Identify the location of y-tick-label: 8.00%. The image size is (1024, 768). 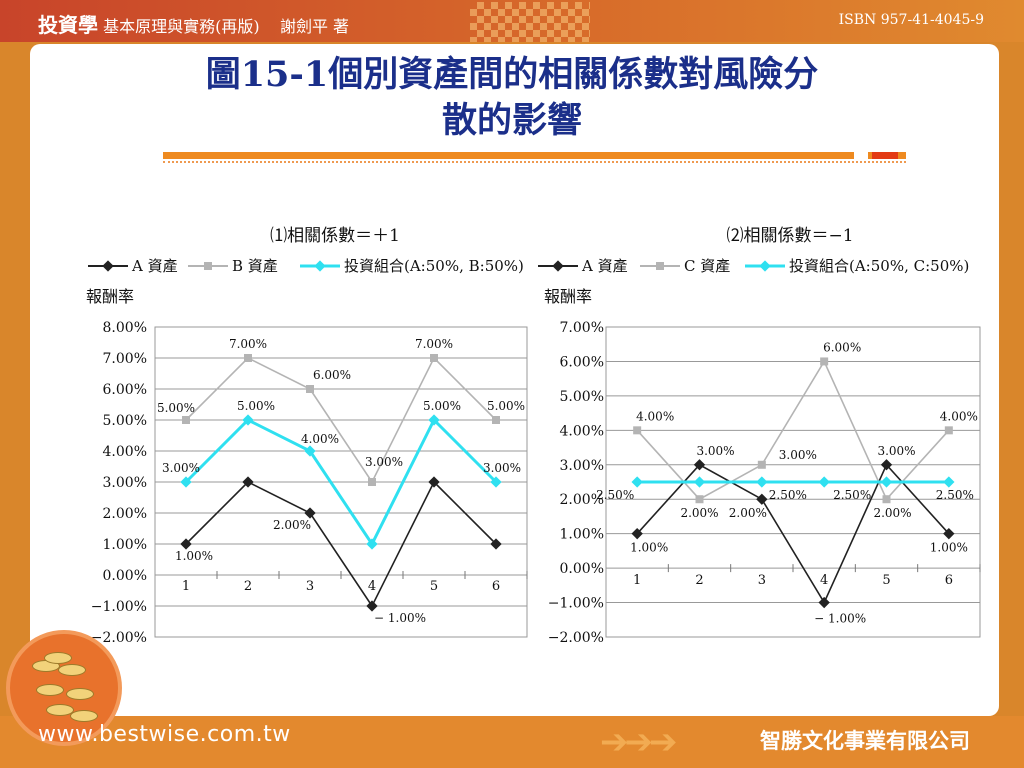
(125, 328).